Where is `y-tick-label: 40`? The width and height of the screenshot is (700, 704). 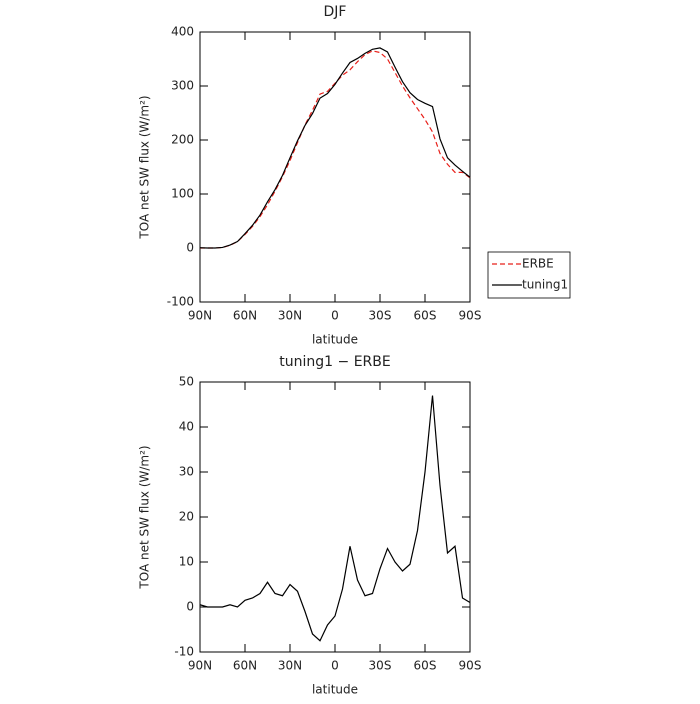 y-tick-label: 40 is located at coordinates (186, 427).